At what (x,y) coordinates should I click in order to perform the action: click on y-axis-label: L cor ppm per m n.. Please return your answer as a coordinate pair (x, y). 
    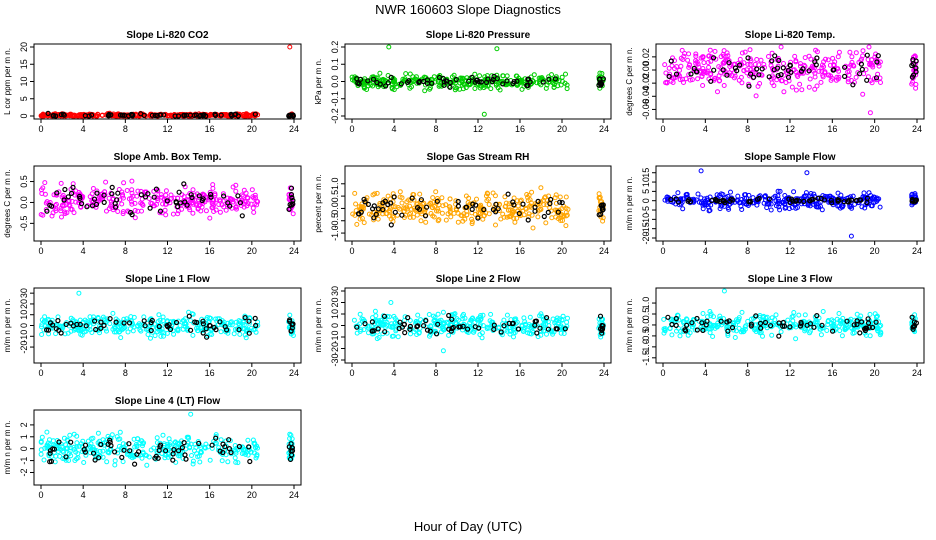
    Looking at the image, I should click on (7, 81).